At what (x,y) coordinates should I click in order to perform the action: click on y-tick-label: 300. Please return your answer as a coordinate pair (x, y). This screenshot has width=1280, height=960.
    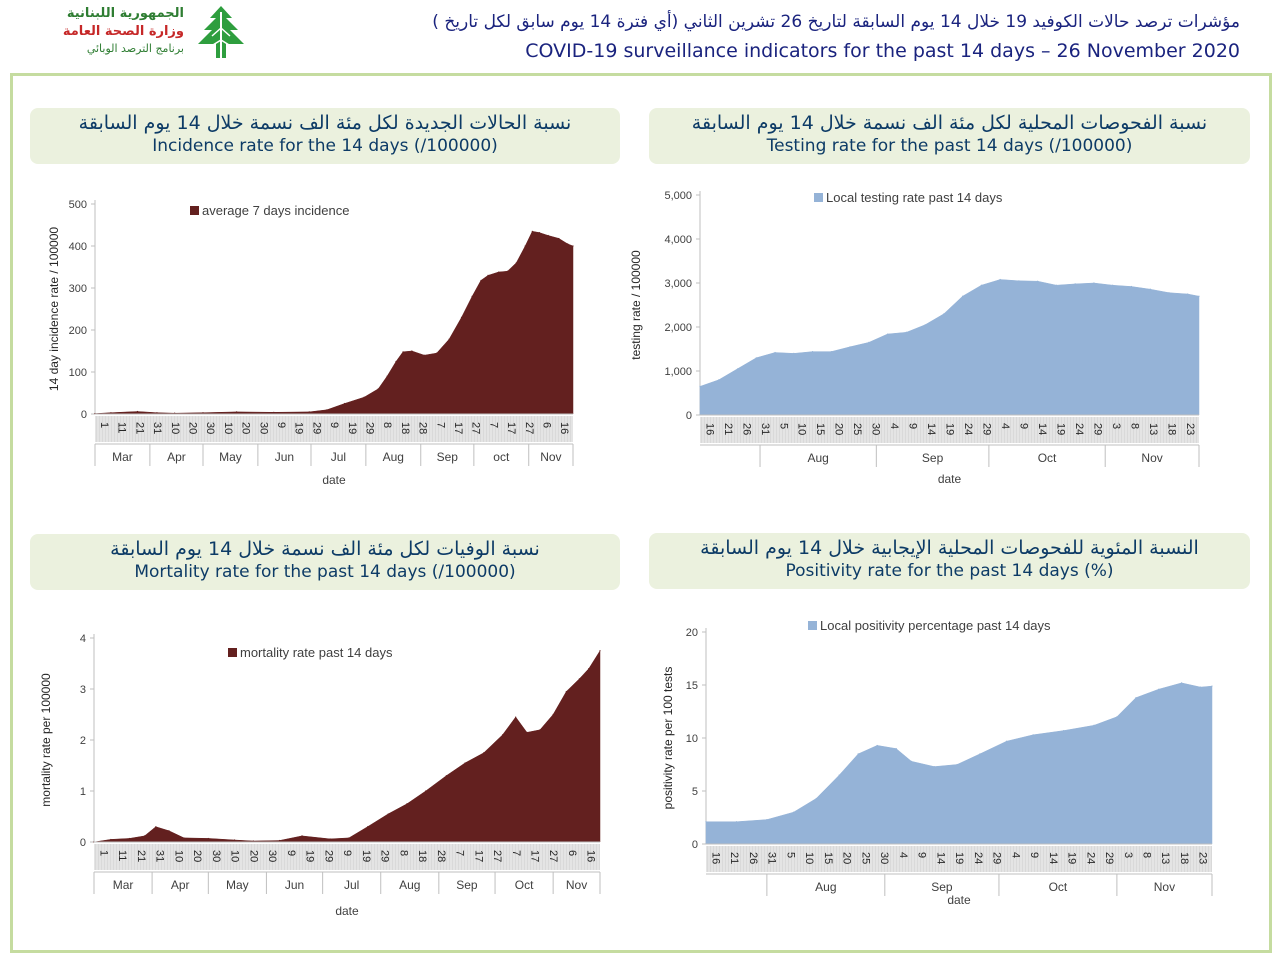
    Looking at the image, I should click on (78, 289).